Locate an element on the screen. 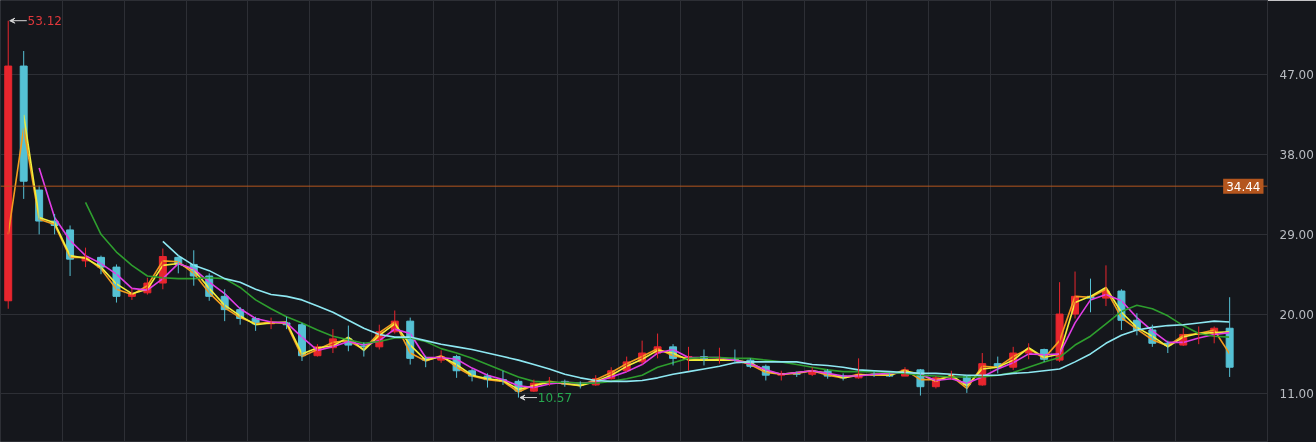 This screenshot has height=442, width=1316. y-tick-label: 38.00 is located at coordinates (1296, 155).